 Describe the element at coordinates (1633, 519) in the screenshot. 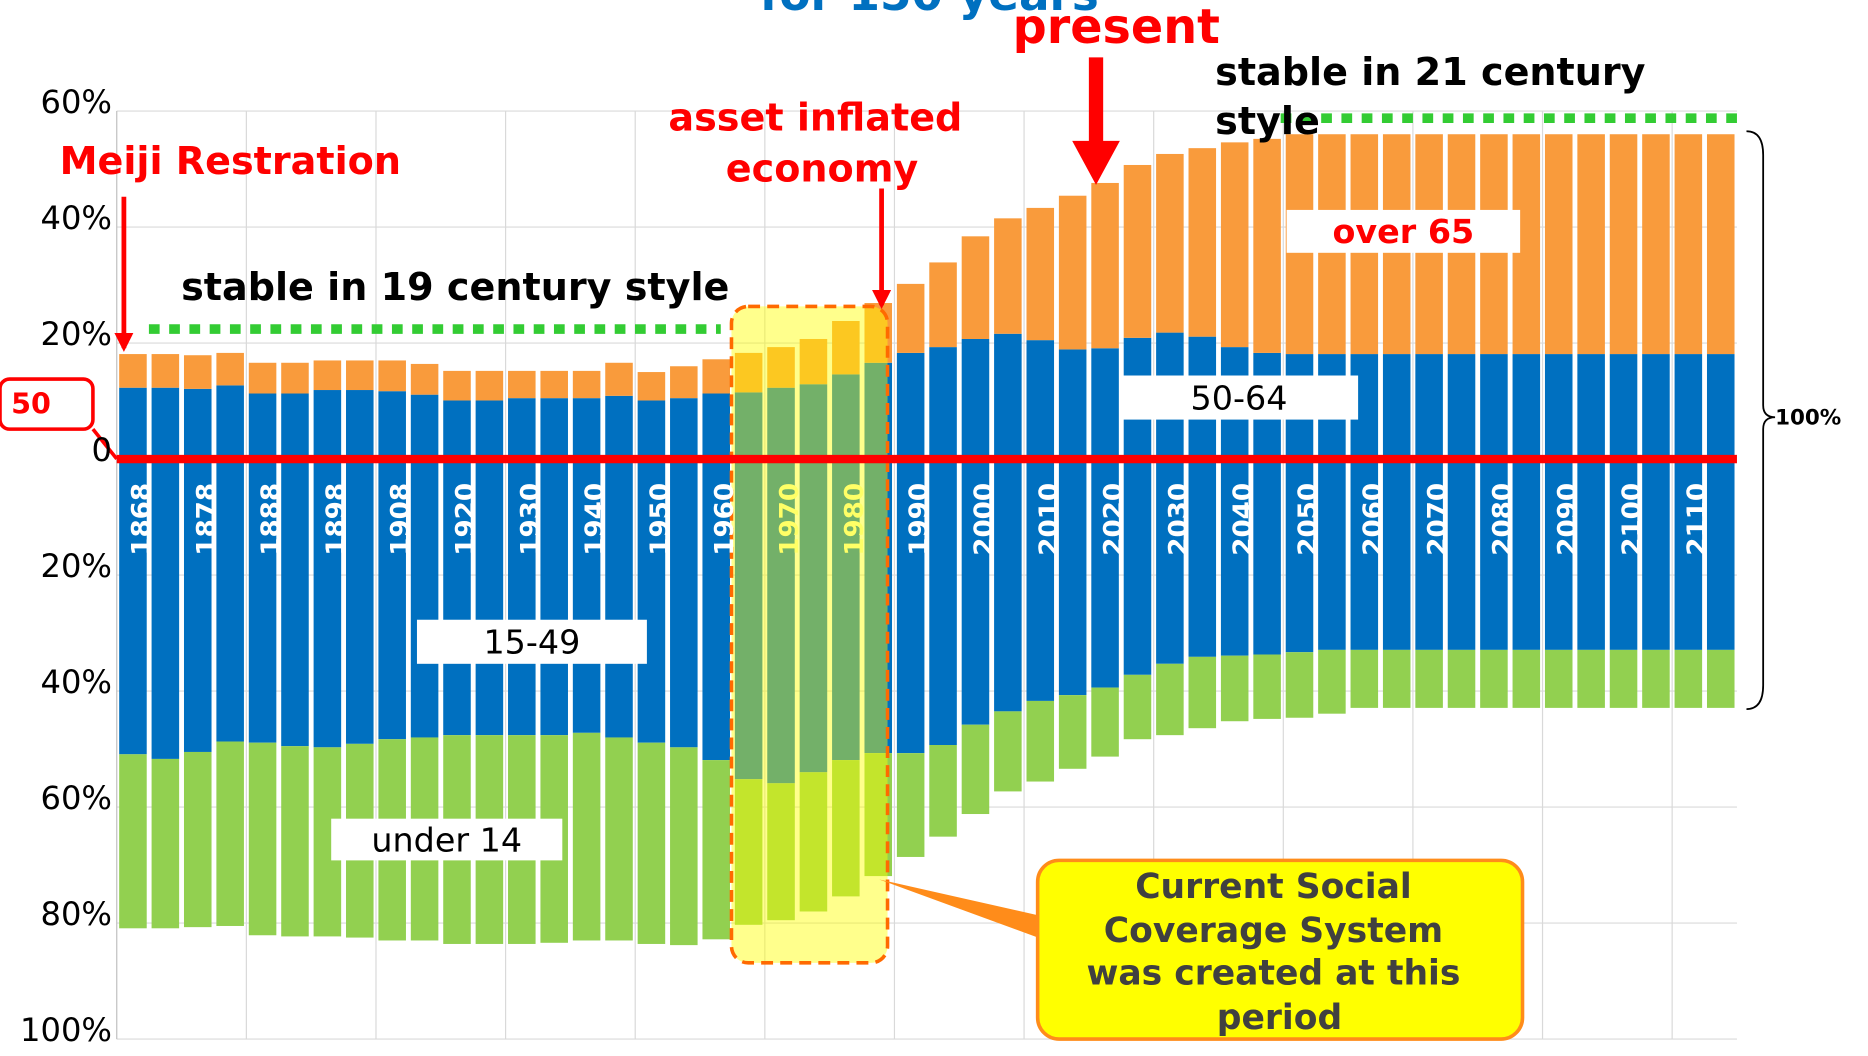

I see `x-tick-label: 2100` at that location.